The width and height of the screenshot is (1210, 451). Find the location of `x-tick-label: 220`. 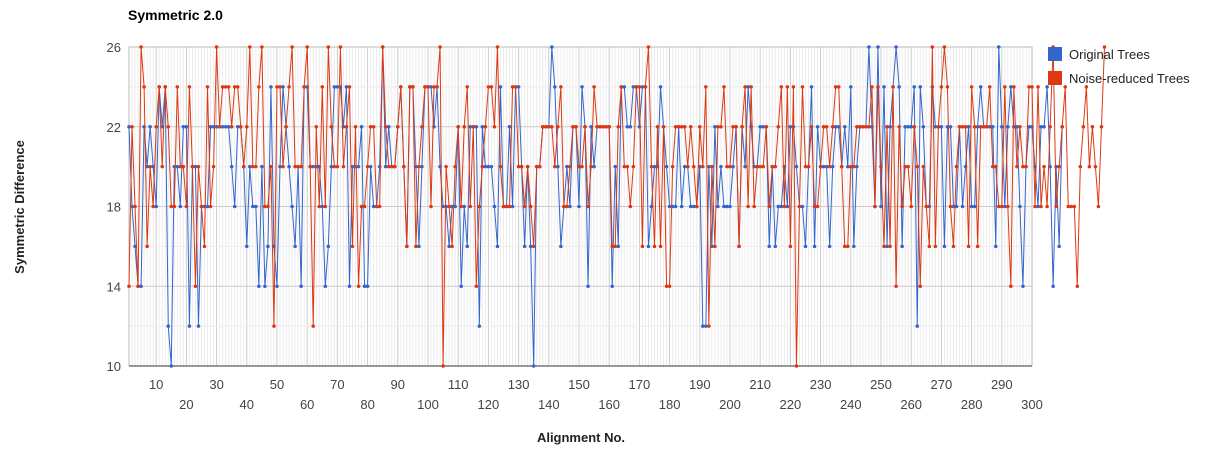

x-tick-label: 220 is located at coordinates (791, 404).